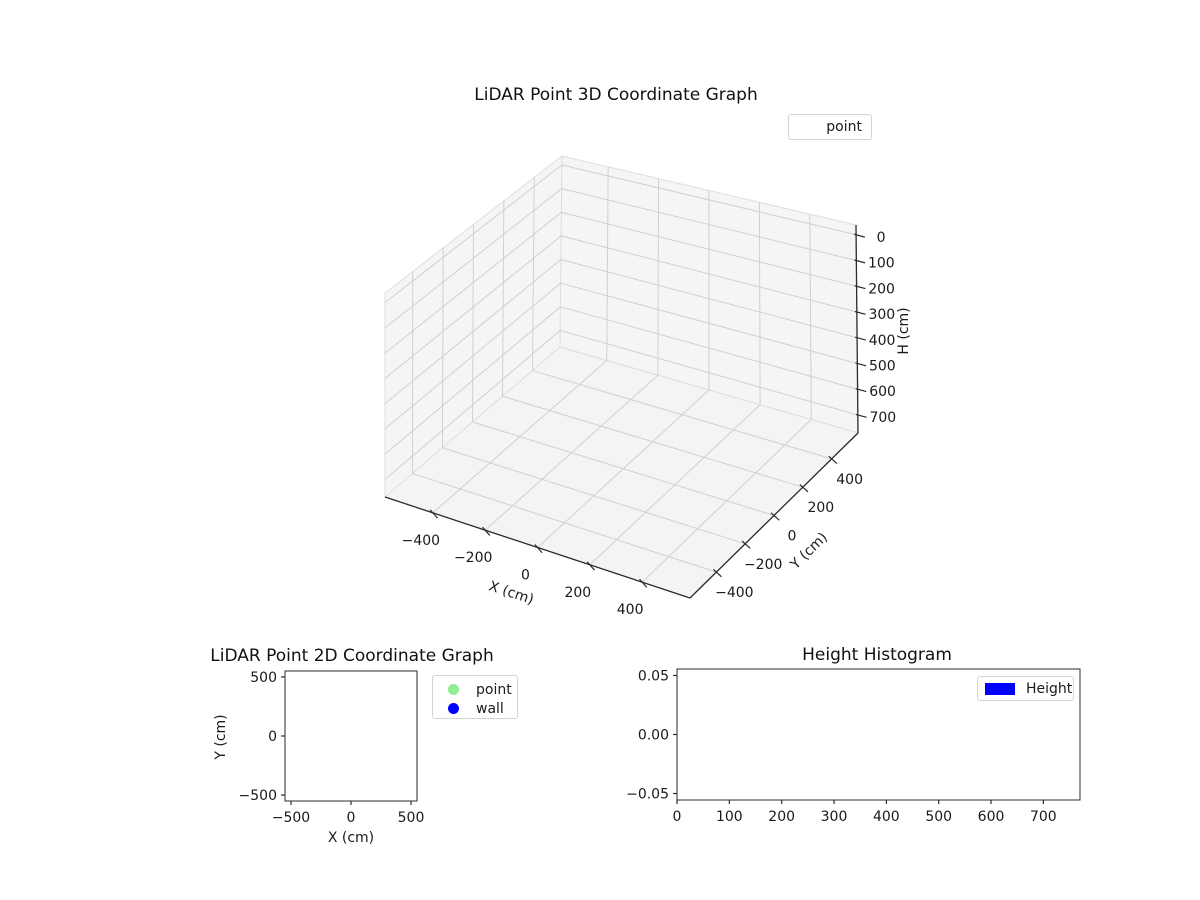 Image resolution: width=1200 pixels, height=900 pixels. What do you see at coordinates (881, 315) in the screenshot?
I see `z-tick-label: 300` at bounding box center [881, 315].